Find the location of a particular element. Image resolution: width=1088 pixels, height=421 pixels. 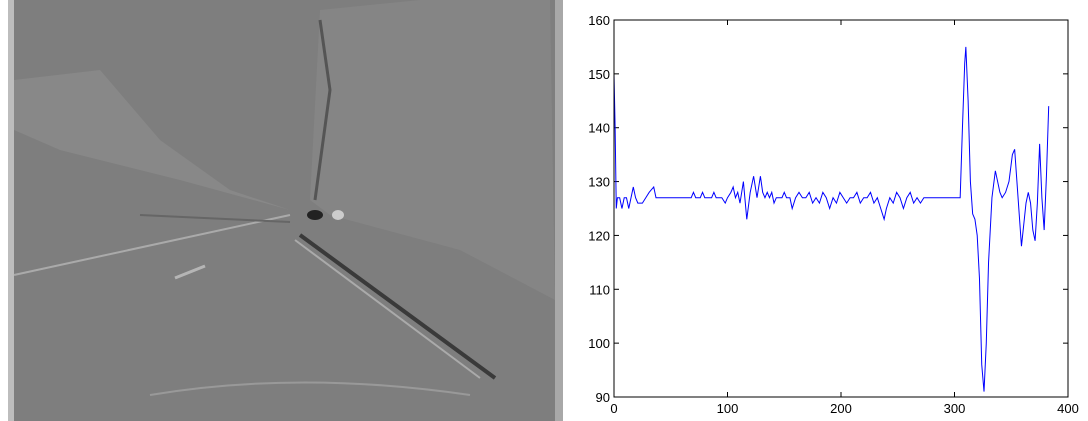

y-tick-label: 150 is located at coordinates (599, 74).